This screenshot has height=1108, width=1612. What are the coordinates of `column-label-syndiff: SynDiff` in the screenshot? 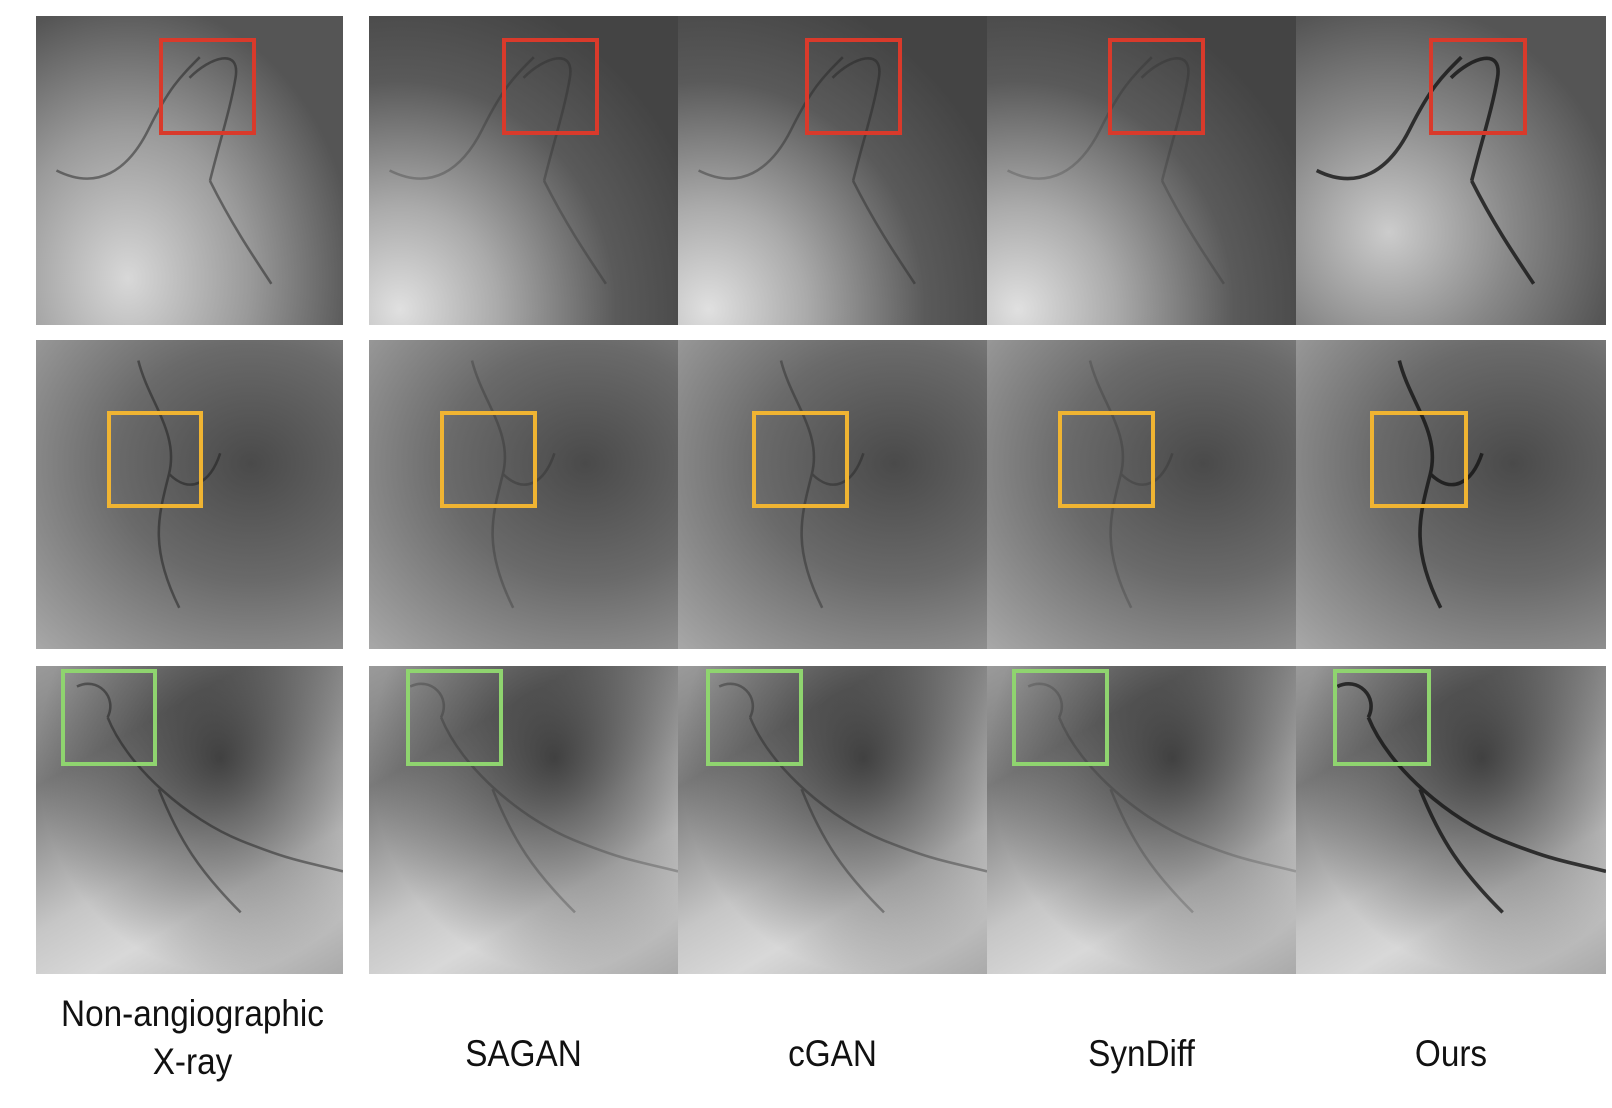 It's located at (1141, 1053).